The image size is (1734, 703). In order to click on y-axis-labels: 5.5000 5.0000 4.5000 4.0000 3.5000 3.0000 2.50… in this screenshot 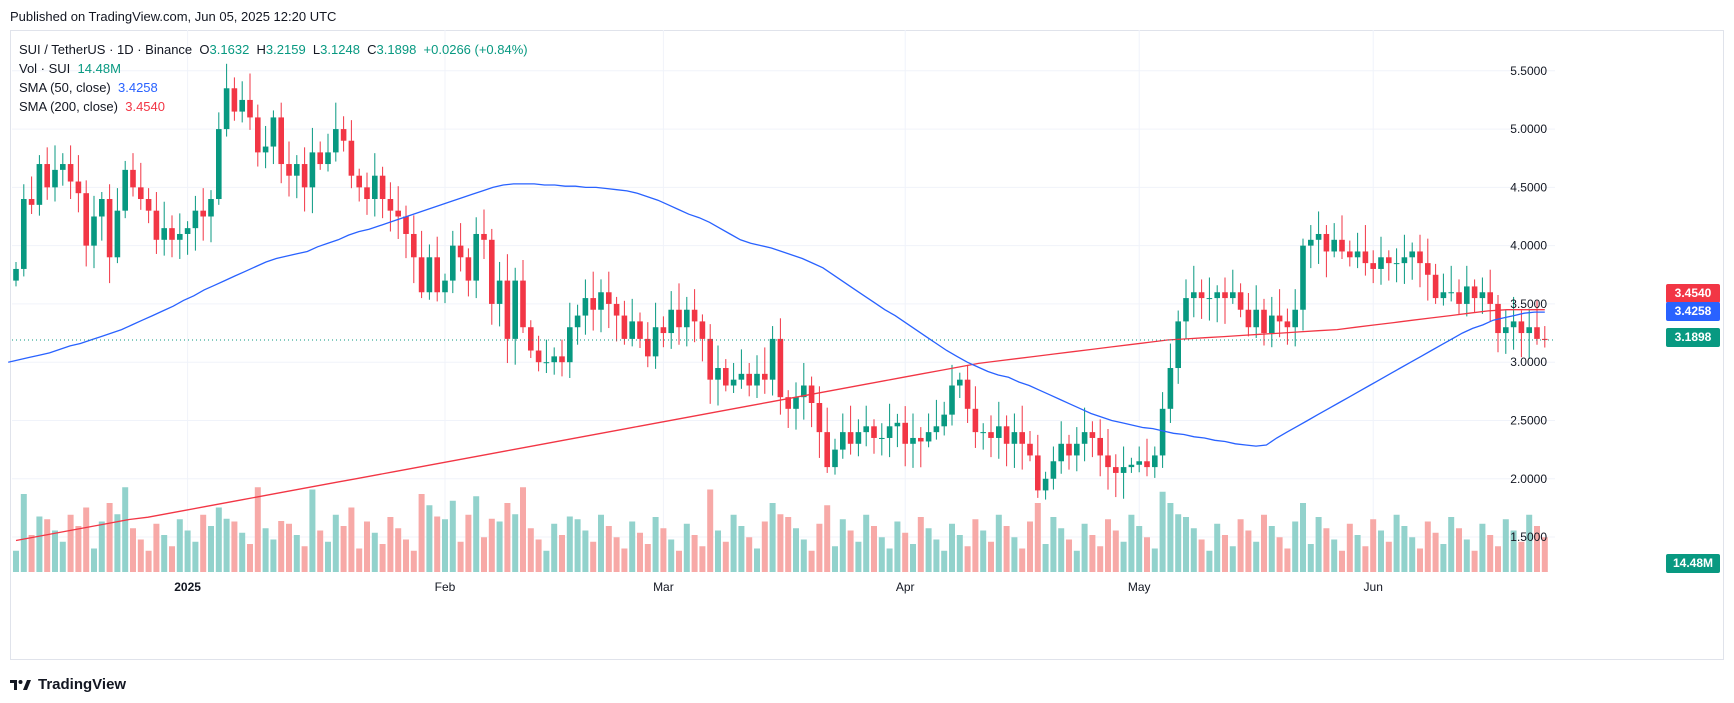, I will do `click(1528, 304)`.